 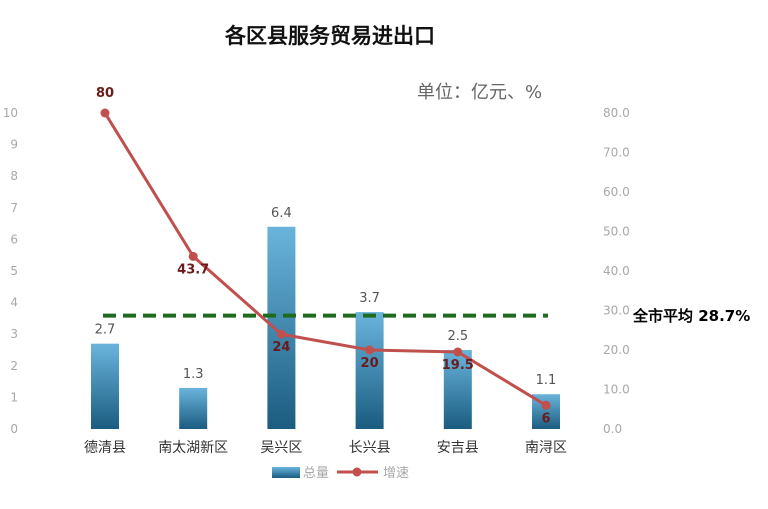 I want to click on legend-bar-swatch, so click(x=286, y=472).